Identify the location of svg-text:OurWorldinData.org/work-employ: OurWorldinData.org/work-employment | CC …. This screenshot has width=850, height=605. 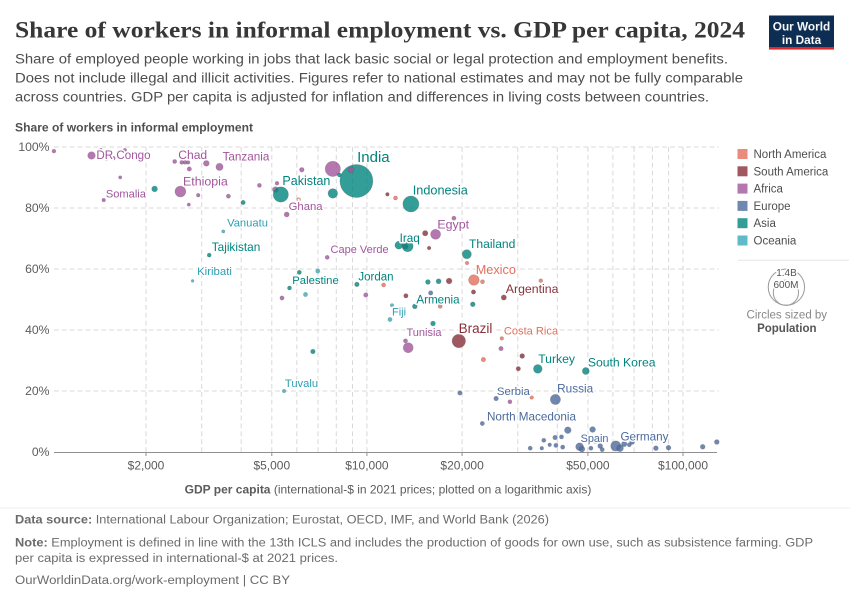
(152, 581).